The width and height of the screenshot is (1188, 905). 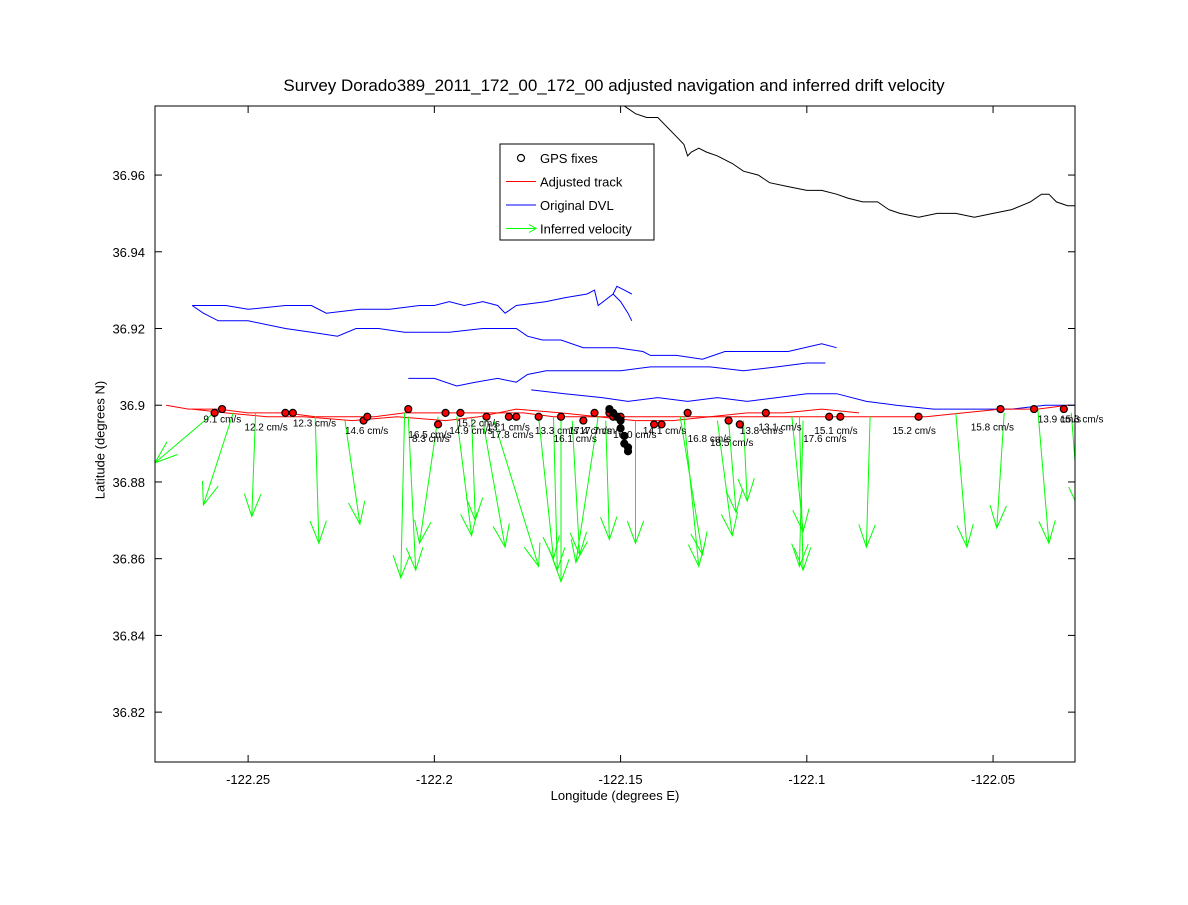 I want to click on x-tick-label: -122.05, so click(x=993, y=779).